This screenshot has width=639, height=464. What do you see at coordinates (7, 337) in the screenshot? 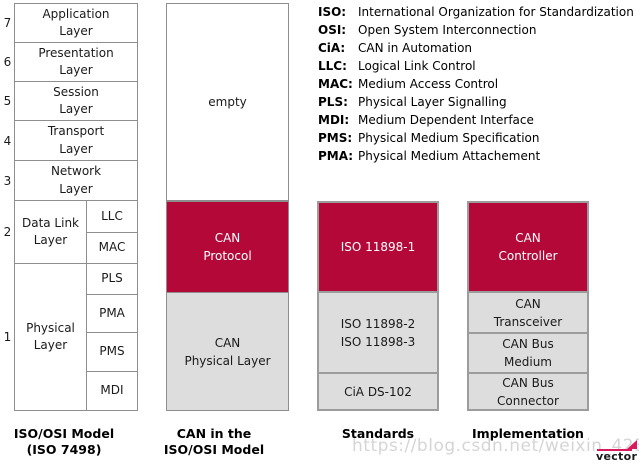
I see `layer-number-1: 1` at bounding box center [7, 337].